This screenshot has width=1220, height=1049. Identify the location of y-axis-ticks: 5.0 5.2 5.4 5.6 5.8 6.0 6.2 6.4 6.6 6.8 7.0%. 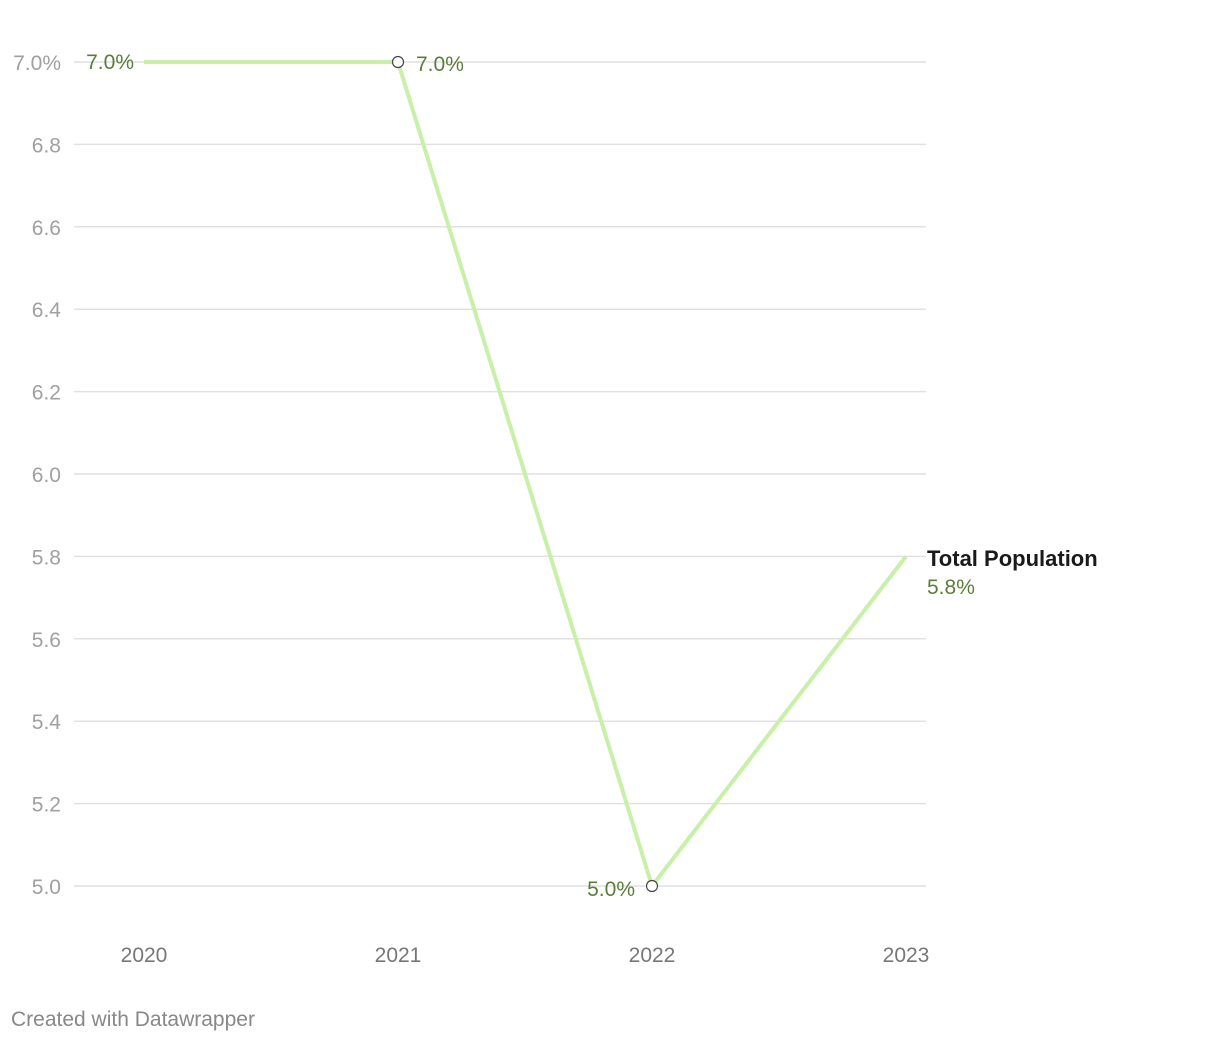
(37, 475).